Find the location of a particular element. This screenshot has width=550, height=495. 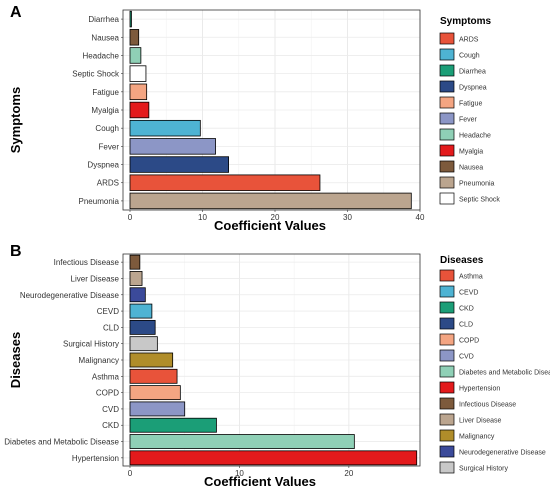

panel-b-legend-label: CEVD is located at coordinates (468, 293).